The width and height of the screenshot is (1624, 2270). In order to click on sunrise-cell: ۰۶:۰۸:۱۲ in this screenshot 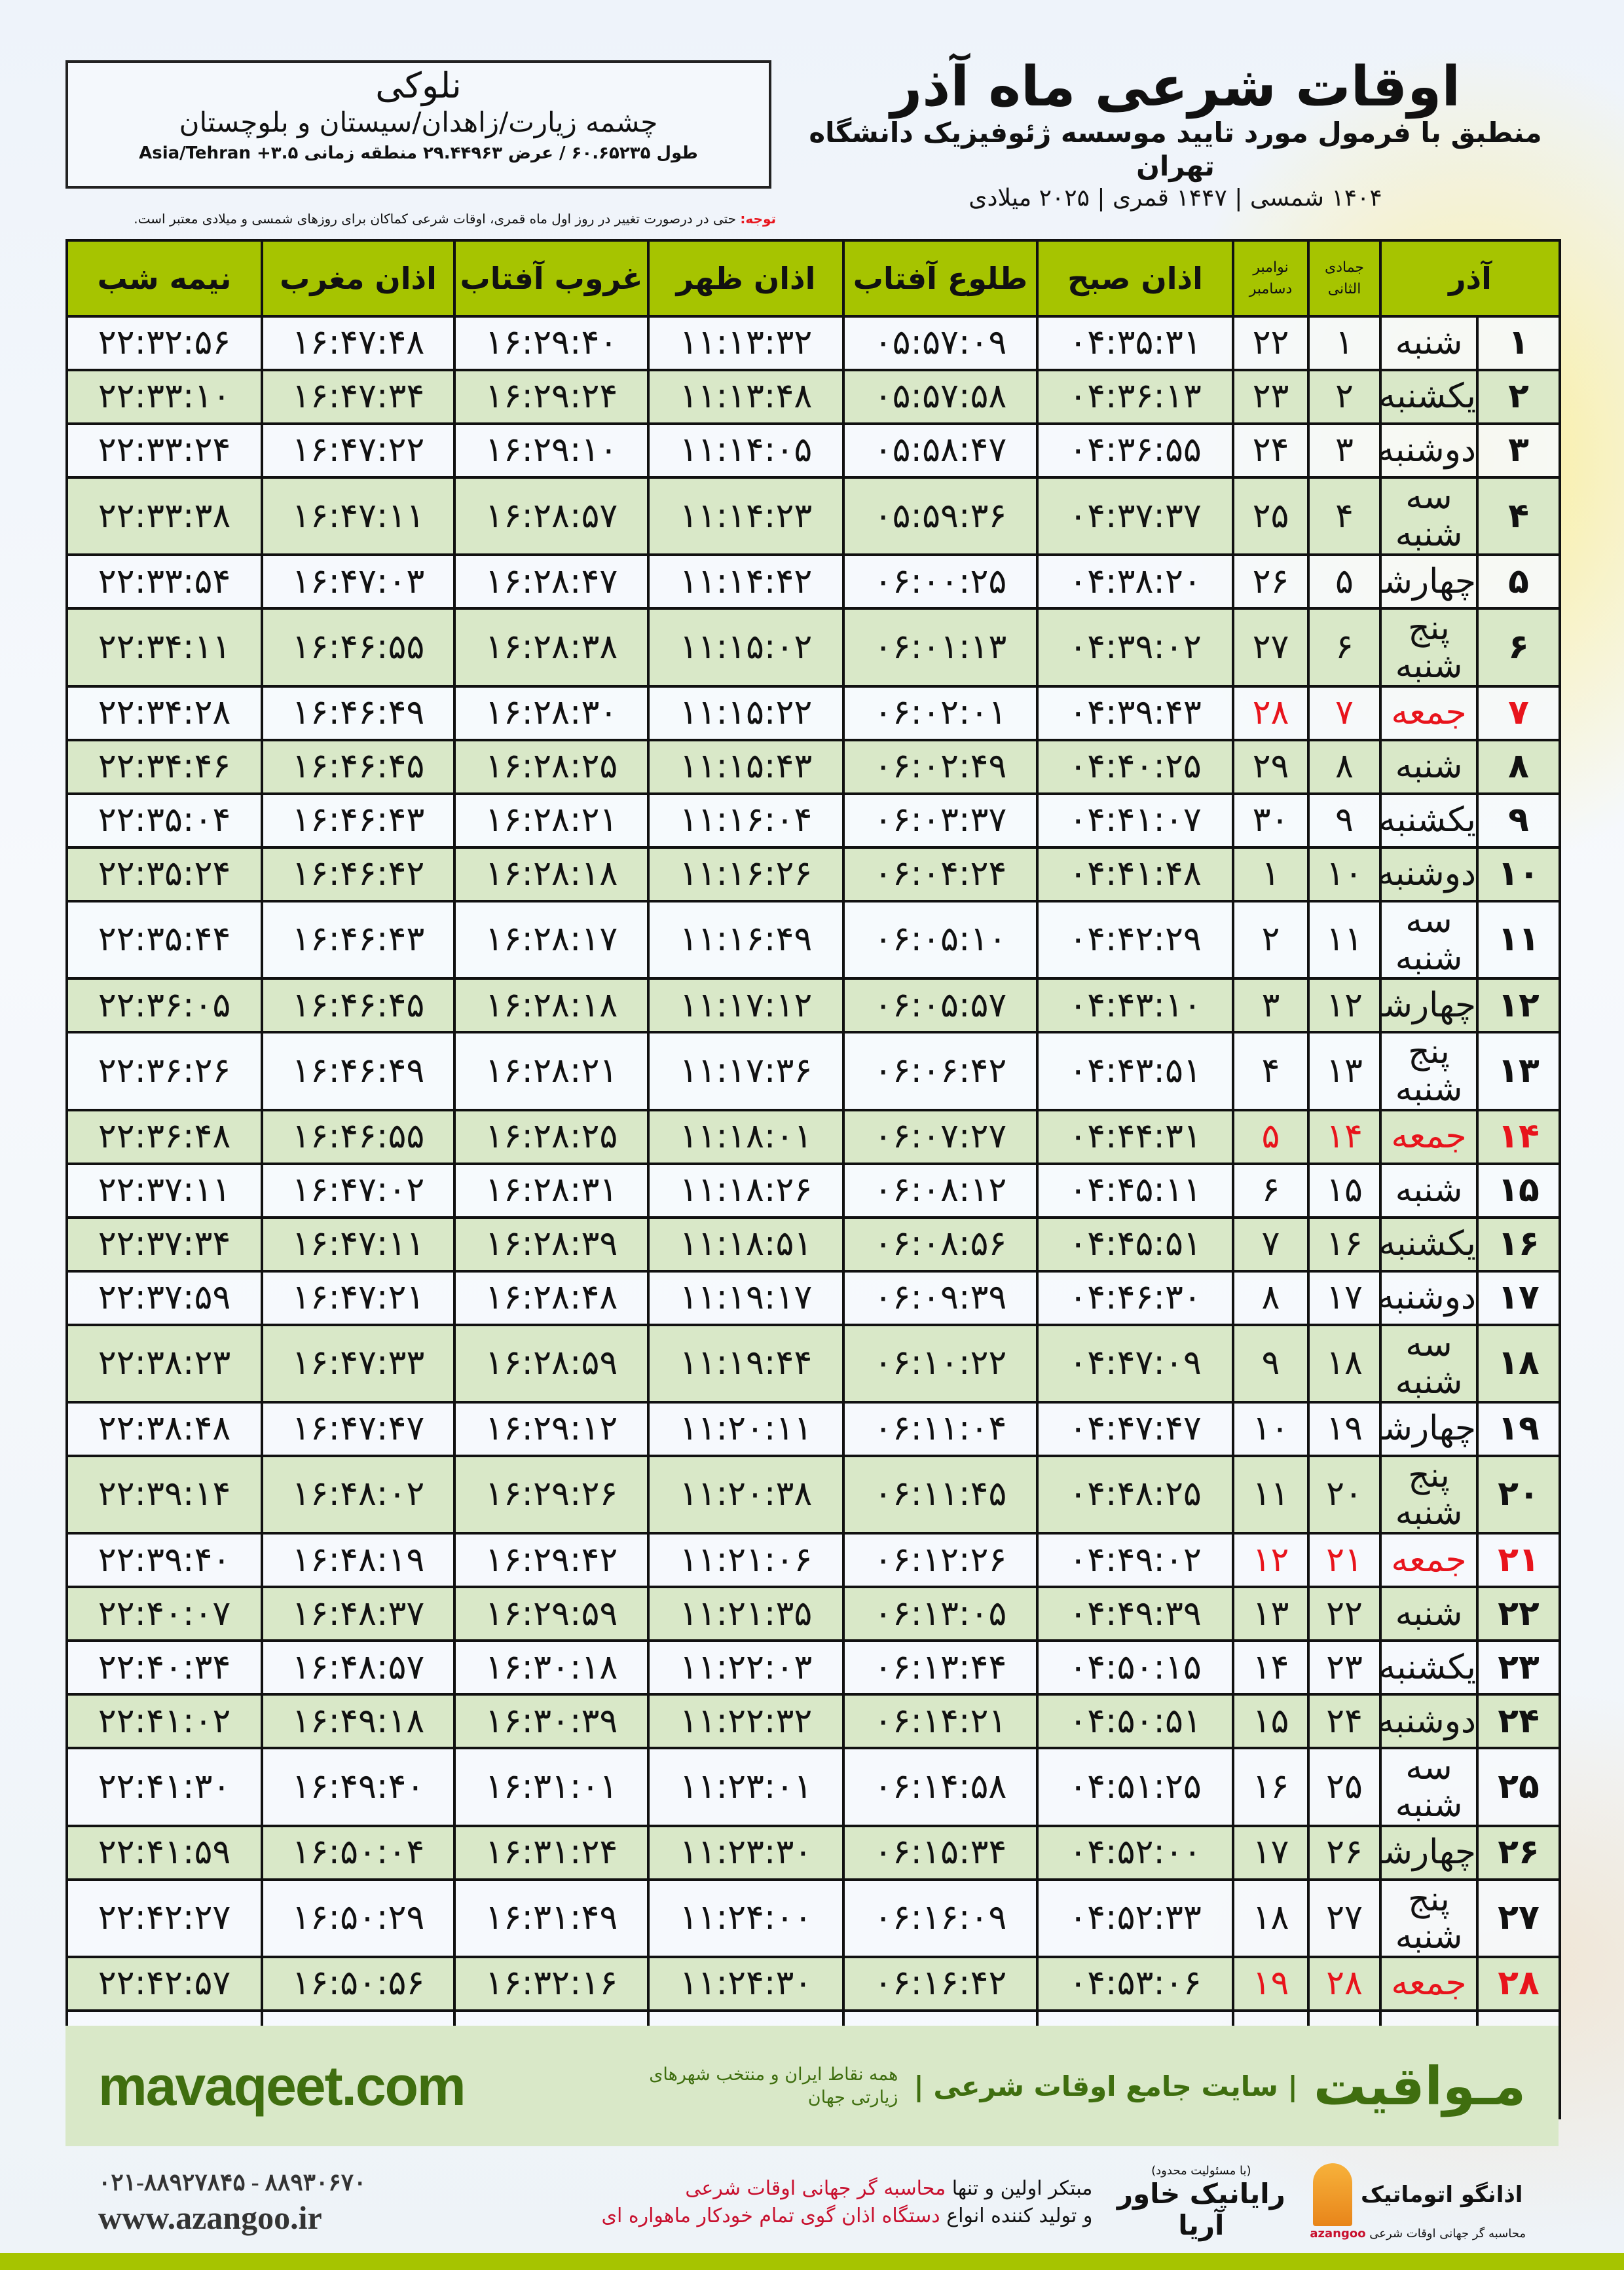, I will do `click(940, 1190)`.